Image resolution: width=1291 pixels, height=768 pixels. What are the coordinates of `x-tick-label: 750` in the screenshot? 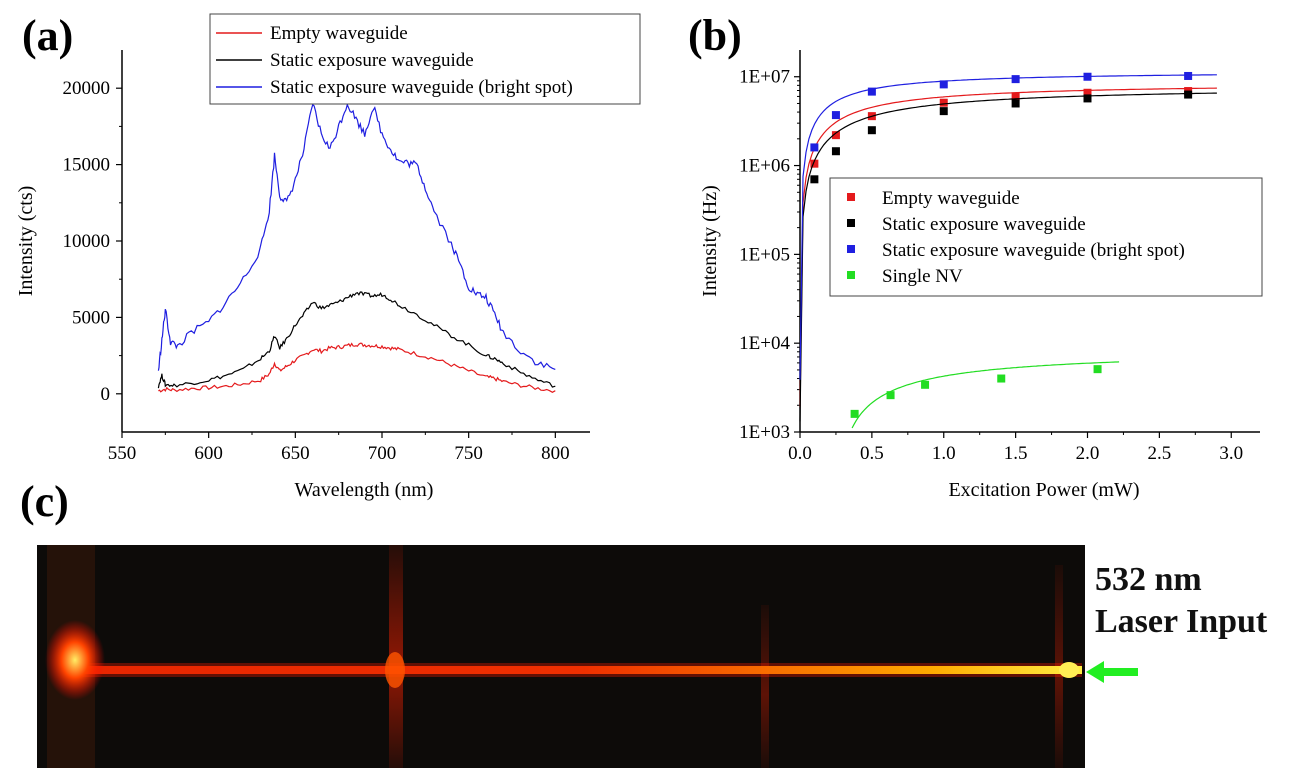 It's located at (468, 453).